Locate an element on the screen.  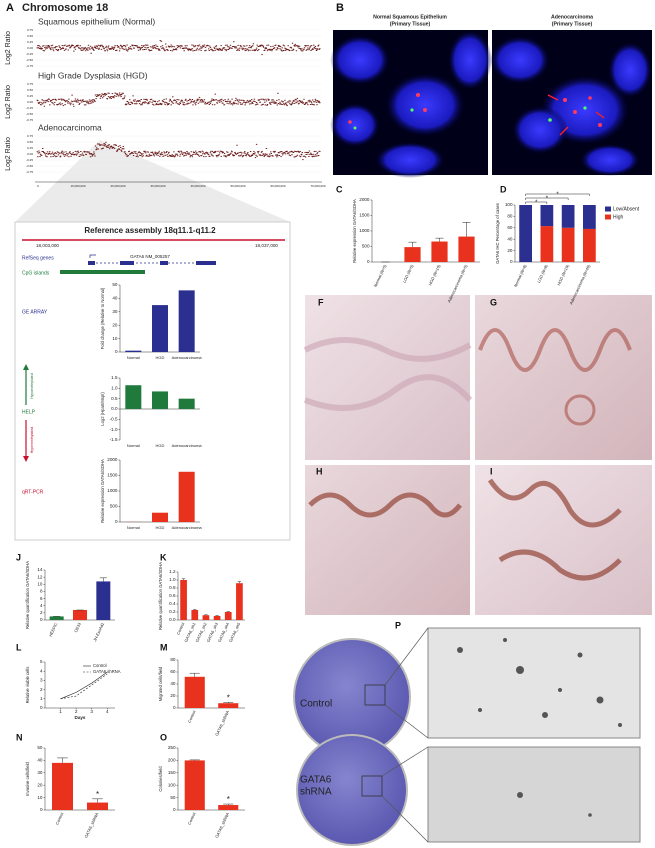
y-axis-label: GATA6 IHC Percentage of cases is located at coordinates (497, 233).